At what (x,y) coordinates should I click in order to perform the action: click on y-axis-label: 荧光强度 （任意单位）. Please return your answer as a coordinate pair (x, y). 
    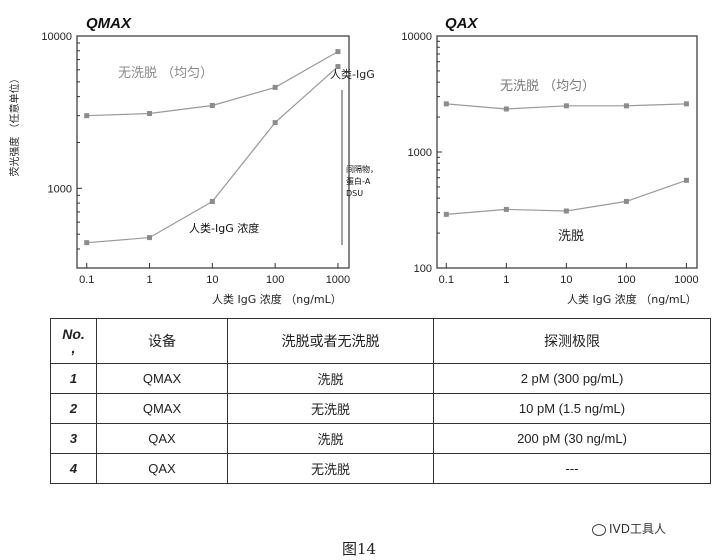
    Looking at the image, I should click on (14, 124).